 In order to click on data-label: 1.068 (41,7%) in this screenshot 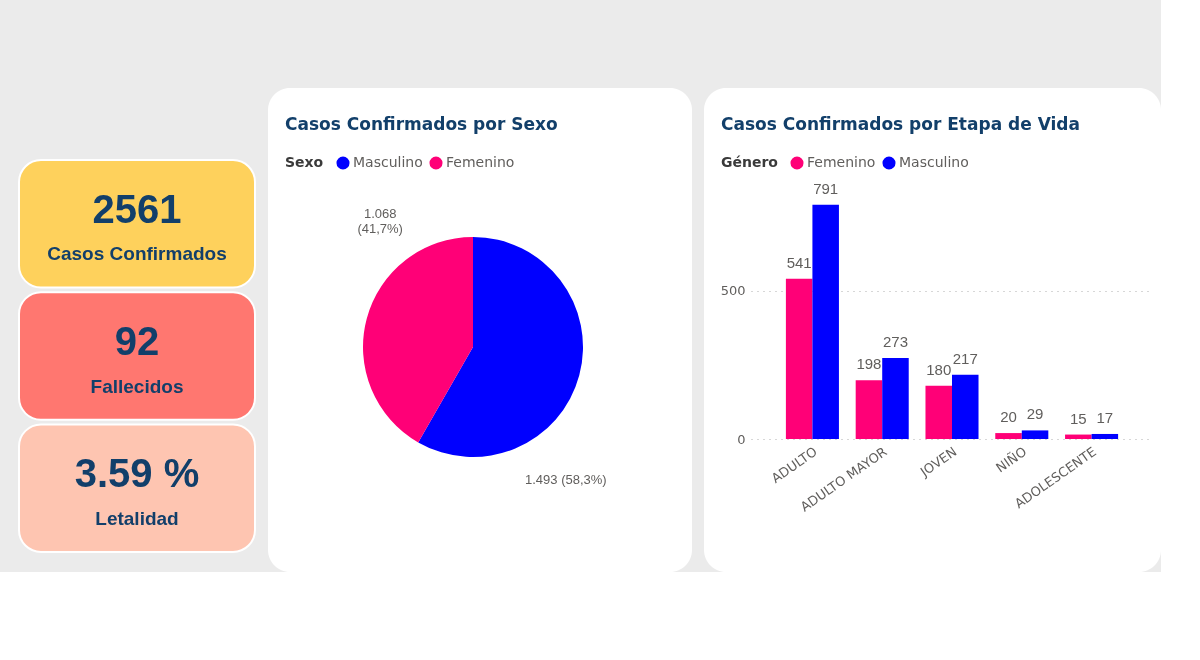, I will do `click(380, 221)`.